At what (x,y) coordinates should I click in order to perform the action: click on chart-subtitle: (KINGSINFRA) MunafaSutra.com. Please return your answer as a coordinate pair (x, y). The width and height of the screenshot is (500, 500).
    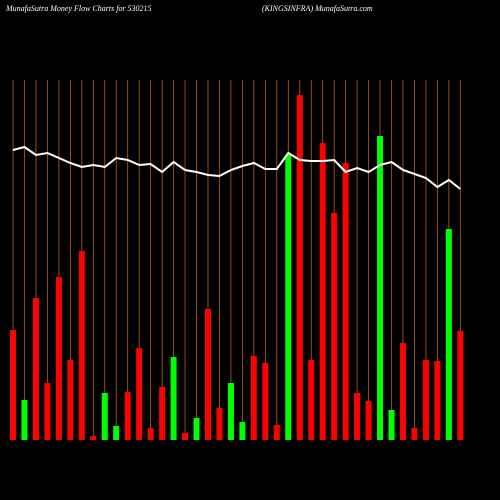
    Looking at the image, I should click on (317, 8).